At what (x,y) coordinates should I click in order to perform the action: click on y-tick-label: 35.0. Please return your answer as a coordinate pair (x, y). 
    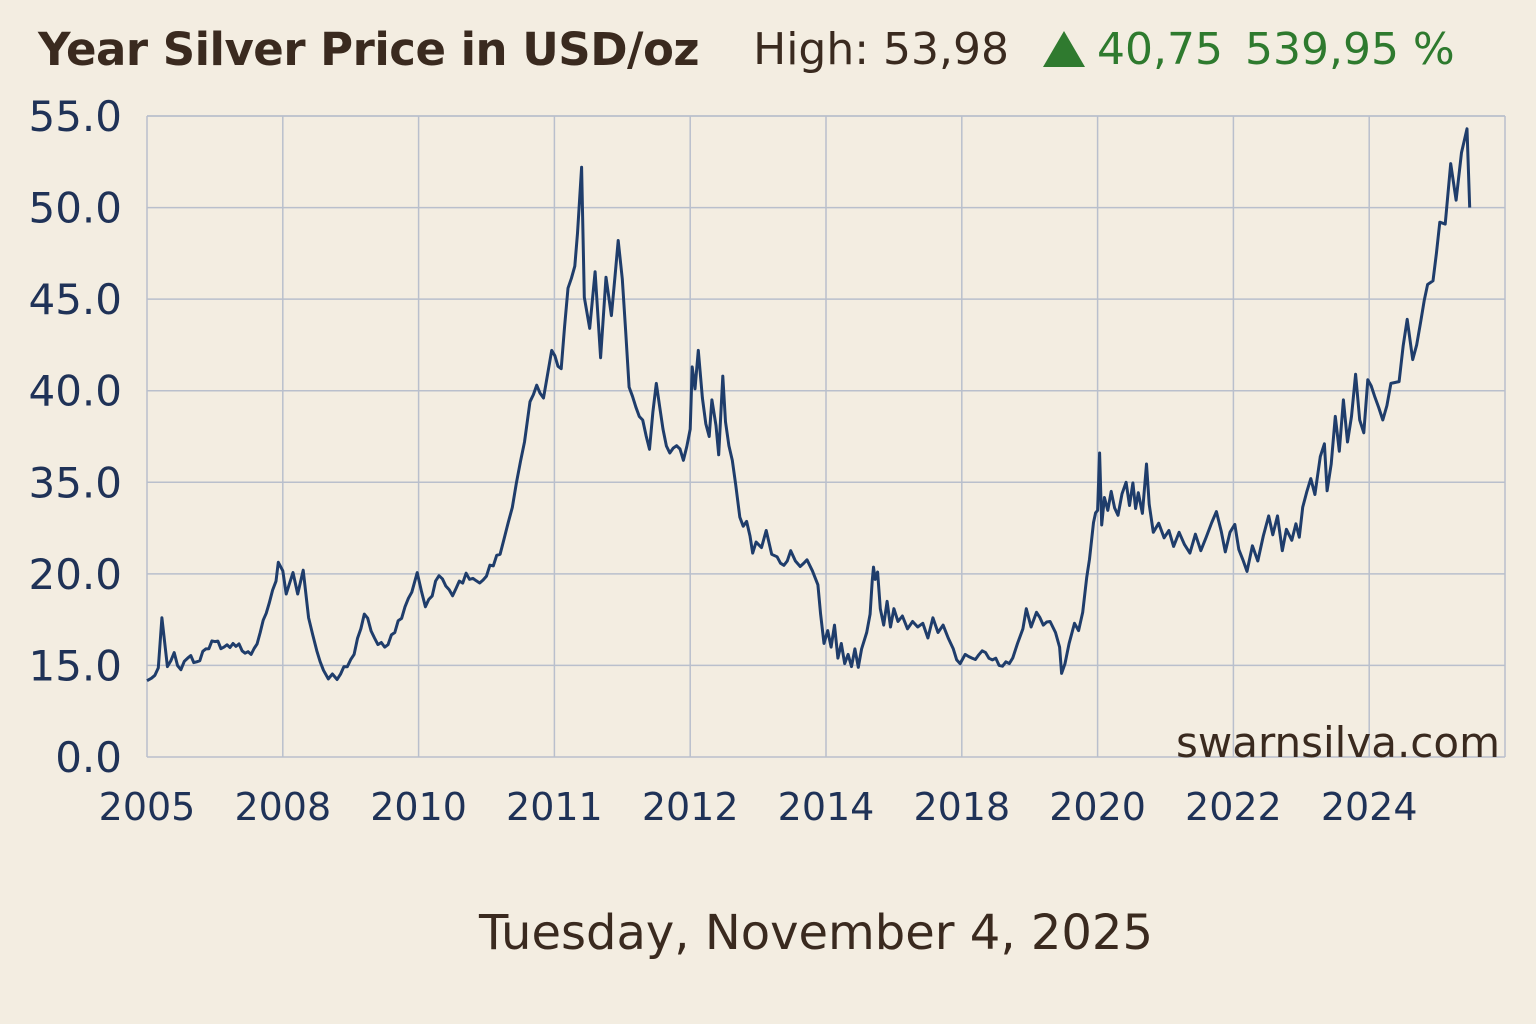
    Looking at the image, I should click on (75, 482).